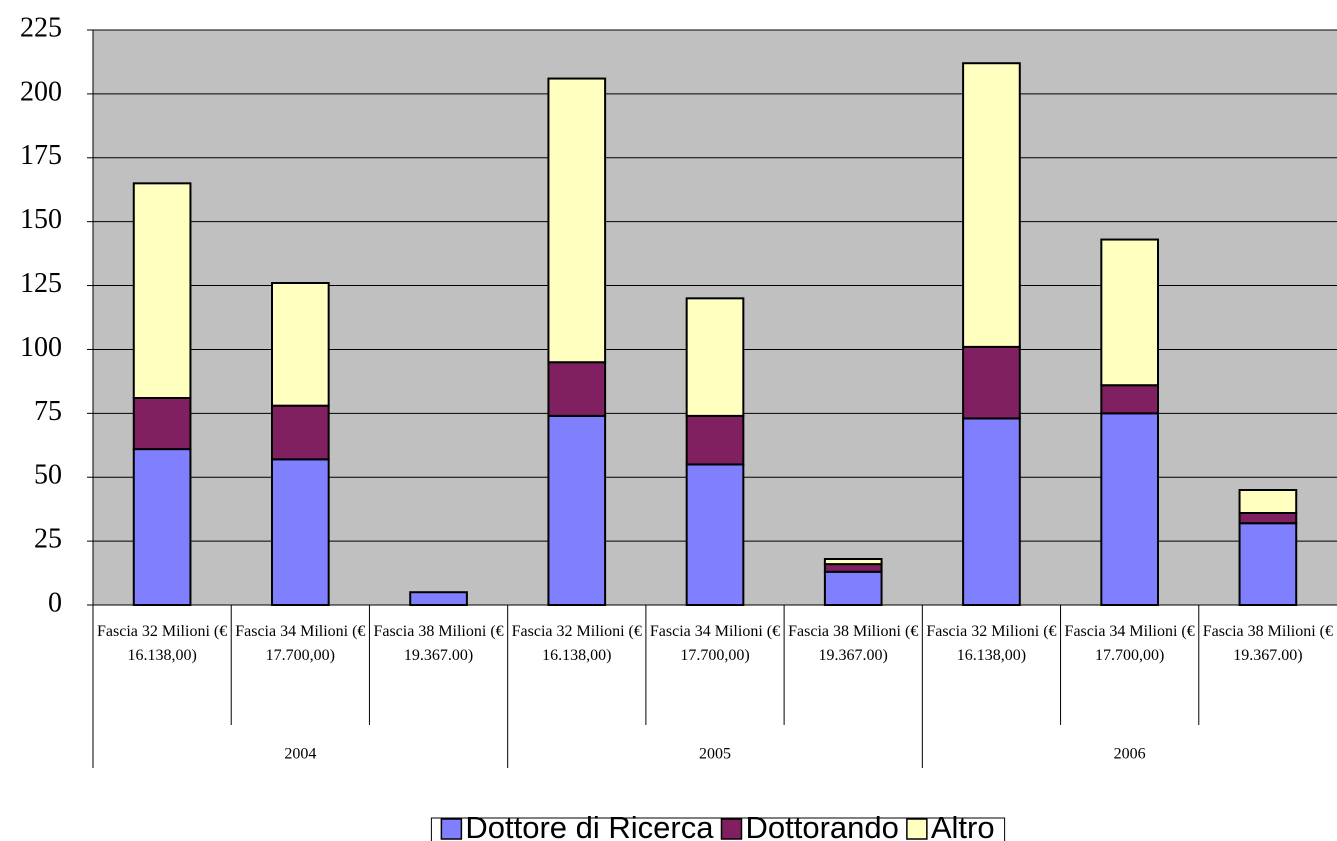 Image resolution: width=1337 pixels, height=841 pixels. Describe the element at coordinates (41, 155) in the screenshot. I see `y-tick-label: 175` at that location.